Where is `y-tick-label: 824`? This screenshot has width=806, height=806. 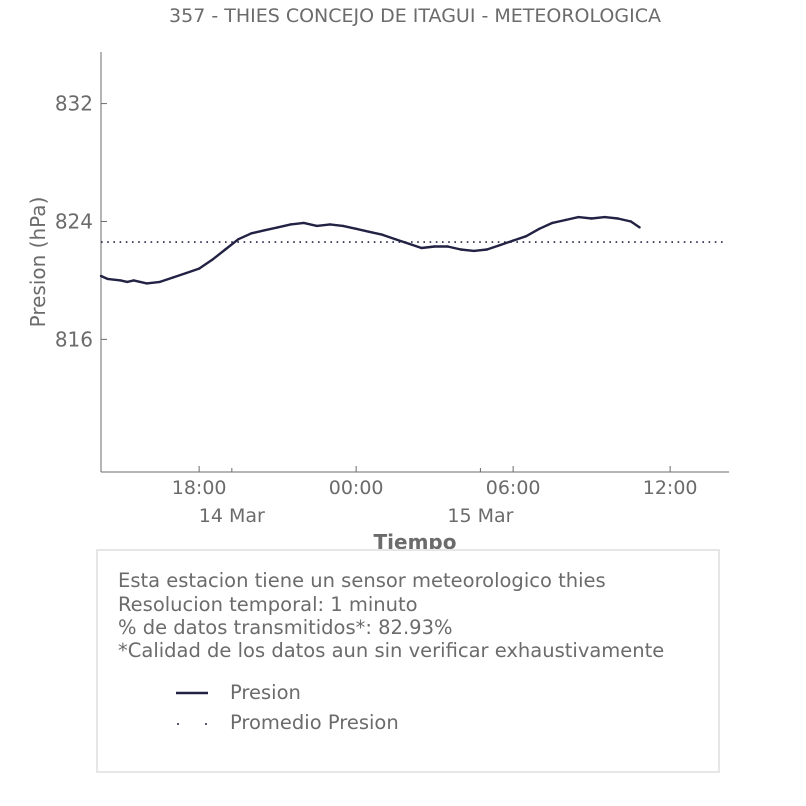
y-tick-label: 824 is located at coordinates (74, 221).